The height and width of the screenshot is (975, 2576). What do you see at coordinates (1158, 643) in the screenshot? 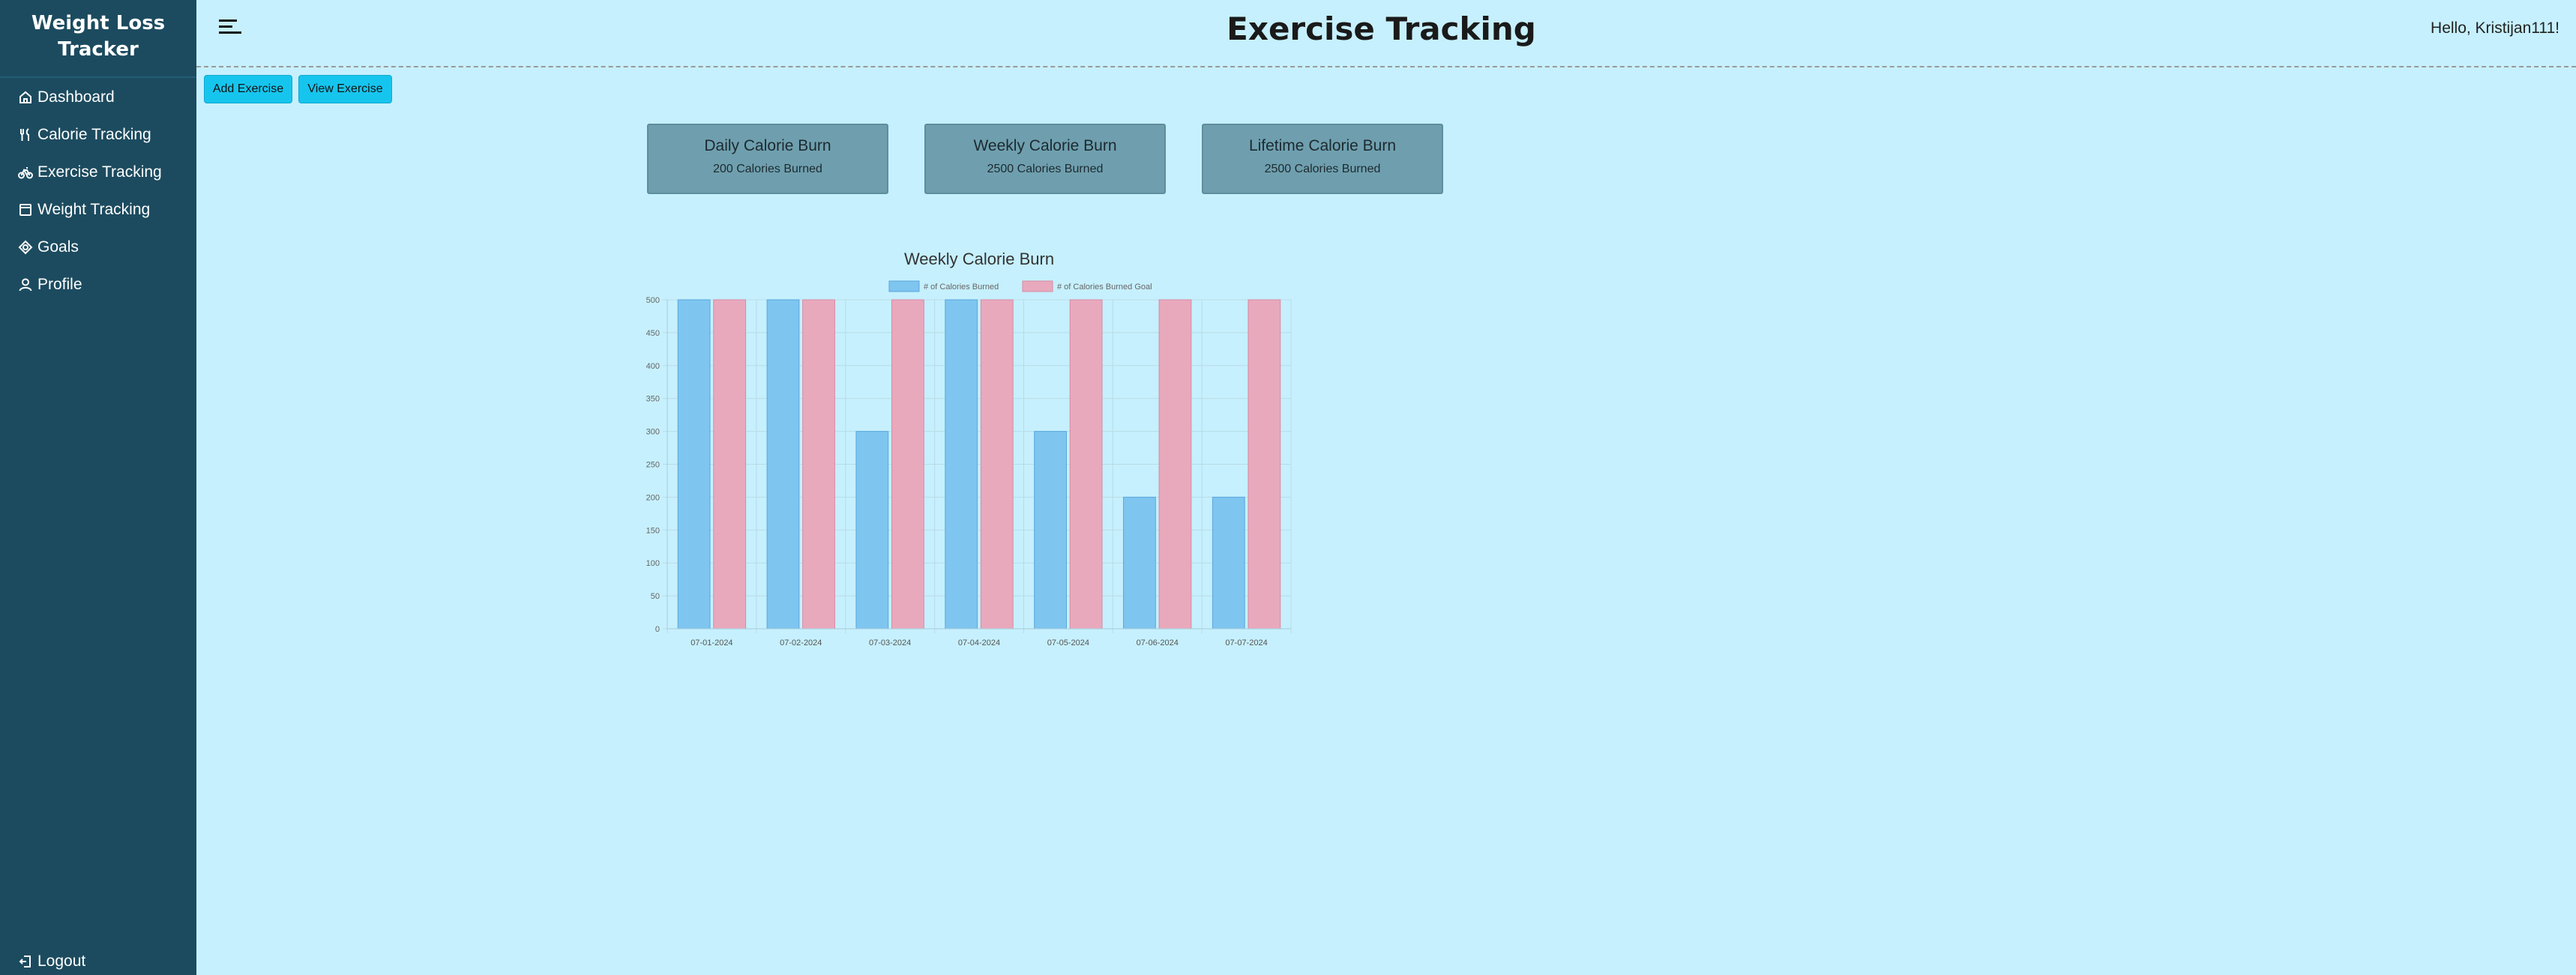
I see `x-tick-label: 07-06-2024` at bounding box center [1158, 643].